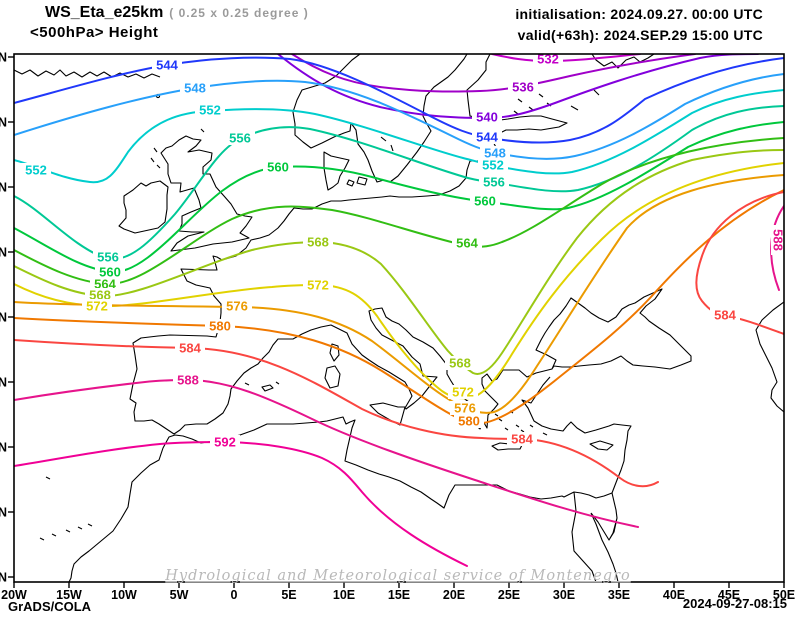 This screenshot has width=800, height=618. I want to click on cyprus, so click(601, 445).